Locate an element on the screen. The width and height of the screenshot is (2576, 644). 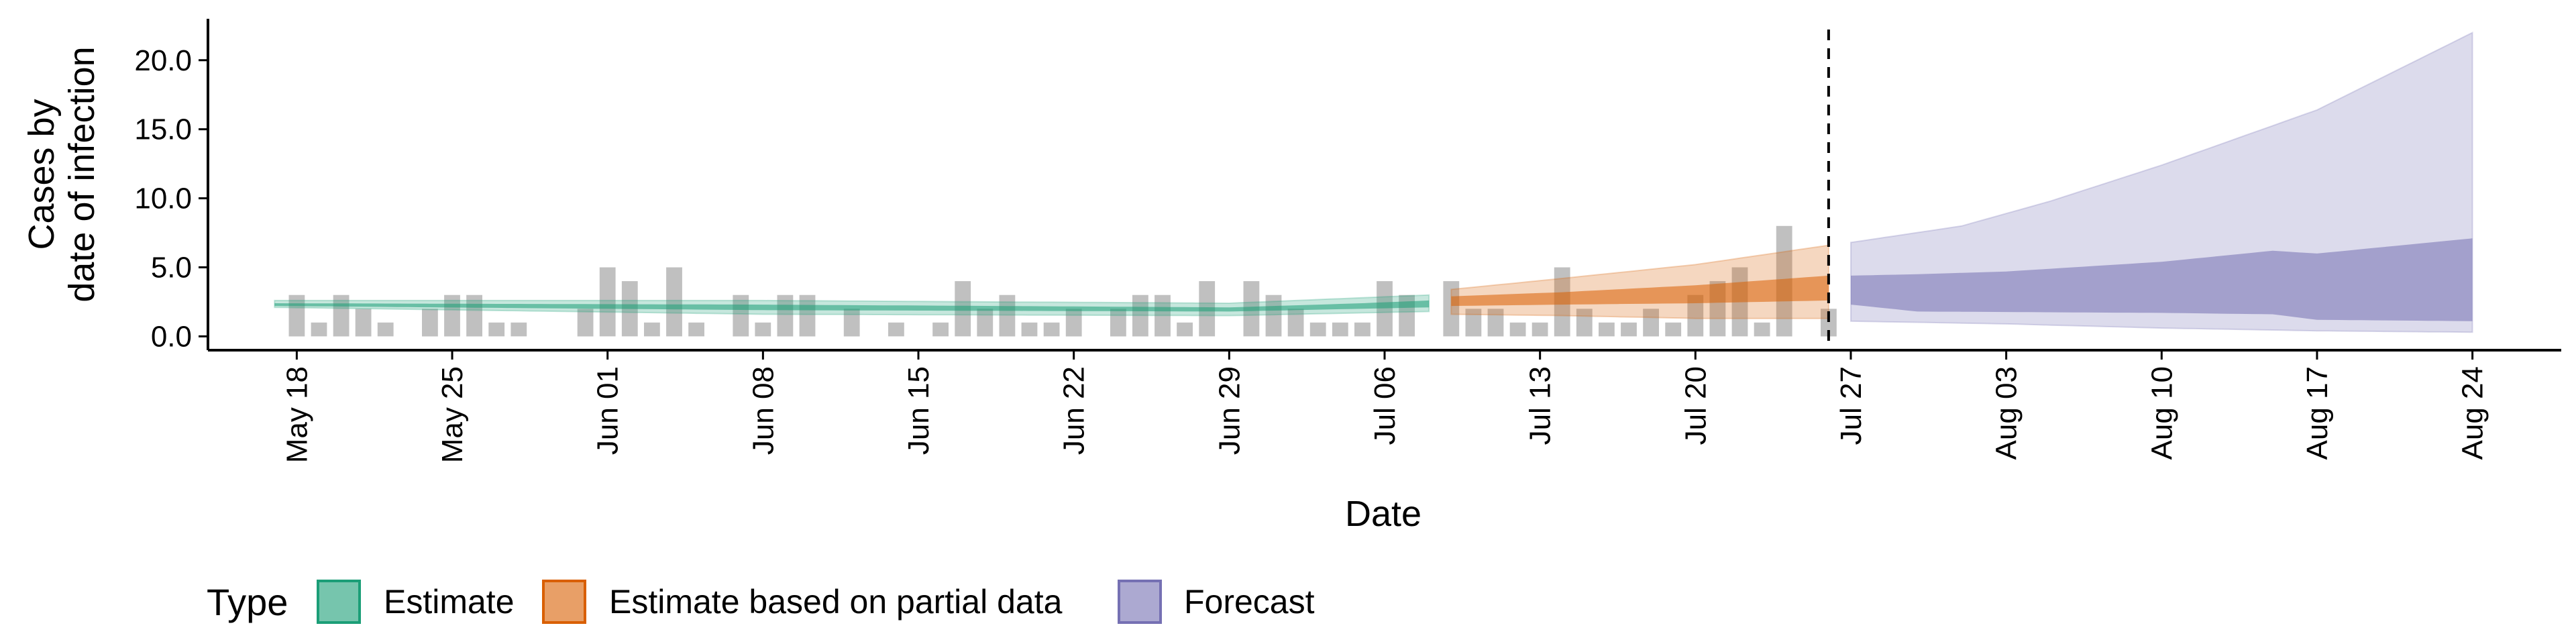
band-inner-estimate is located at coordinates (852, 306).